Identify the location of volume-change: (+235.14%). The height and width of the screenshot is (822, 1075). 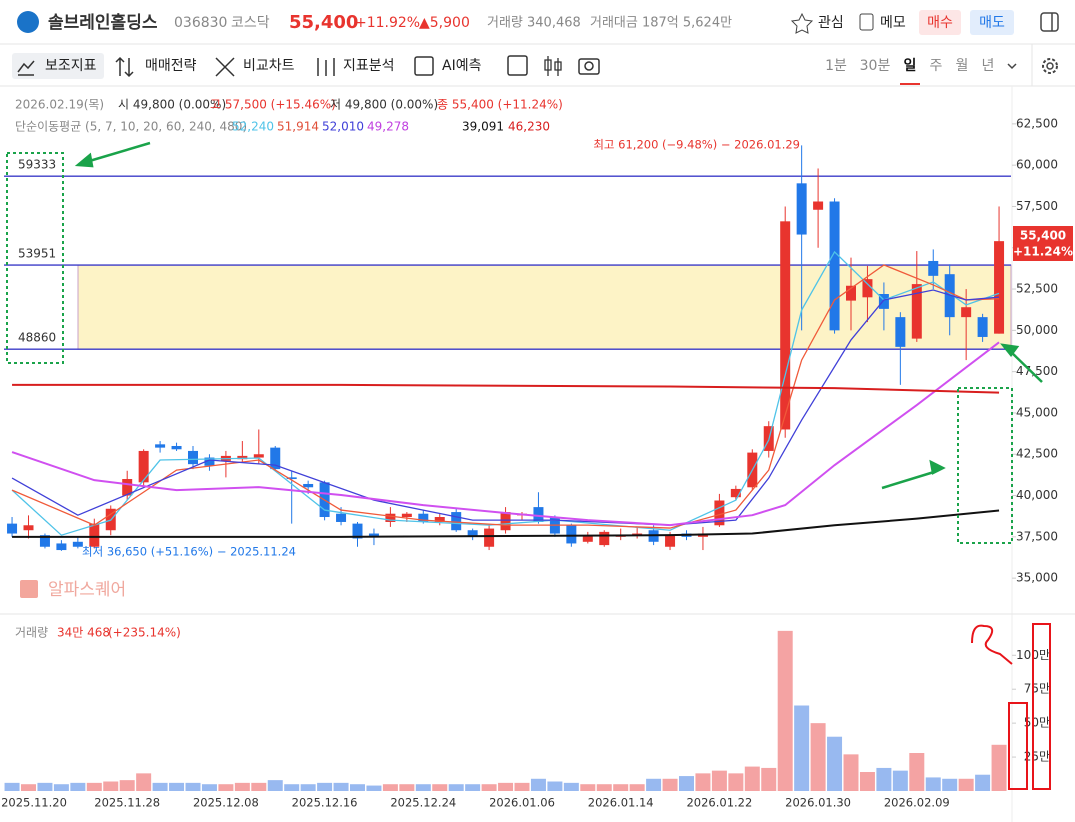
(144, 633).